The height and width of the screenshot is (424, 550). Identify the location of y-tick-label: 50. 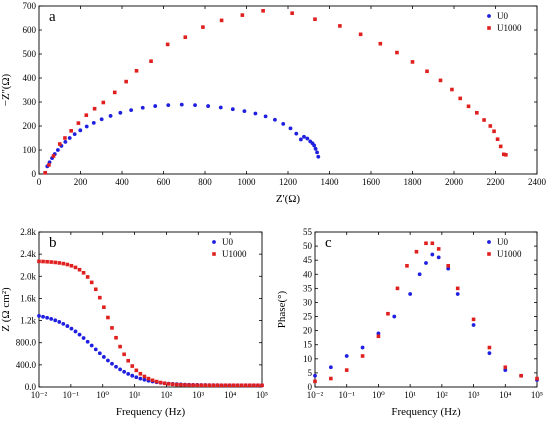
(308, 246).